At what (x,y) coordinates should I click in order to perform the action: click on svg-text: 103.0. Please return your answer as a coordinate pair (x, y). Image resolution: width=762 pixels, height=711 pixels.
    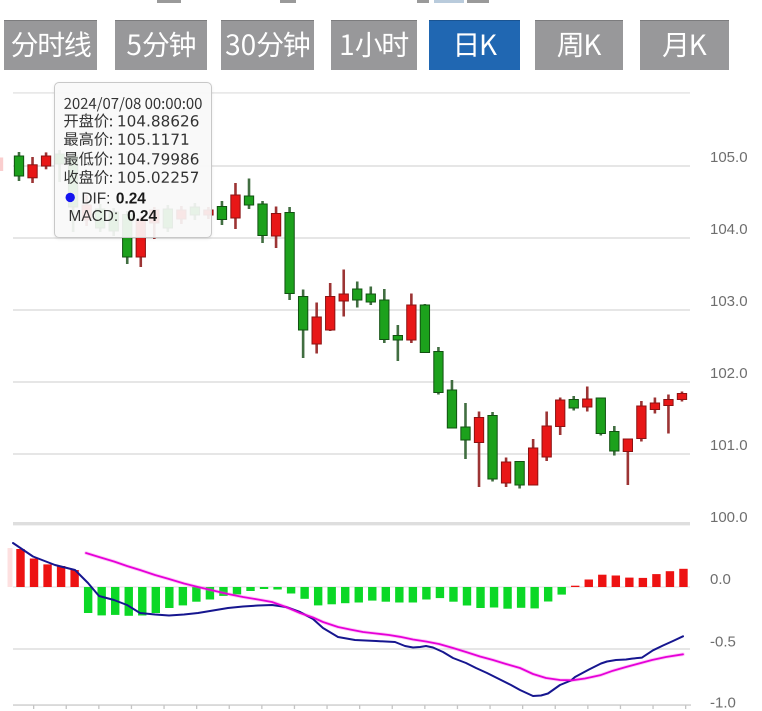
    Looking at the image, I should click on (729, 301).